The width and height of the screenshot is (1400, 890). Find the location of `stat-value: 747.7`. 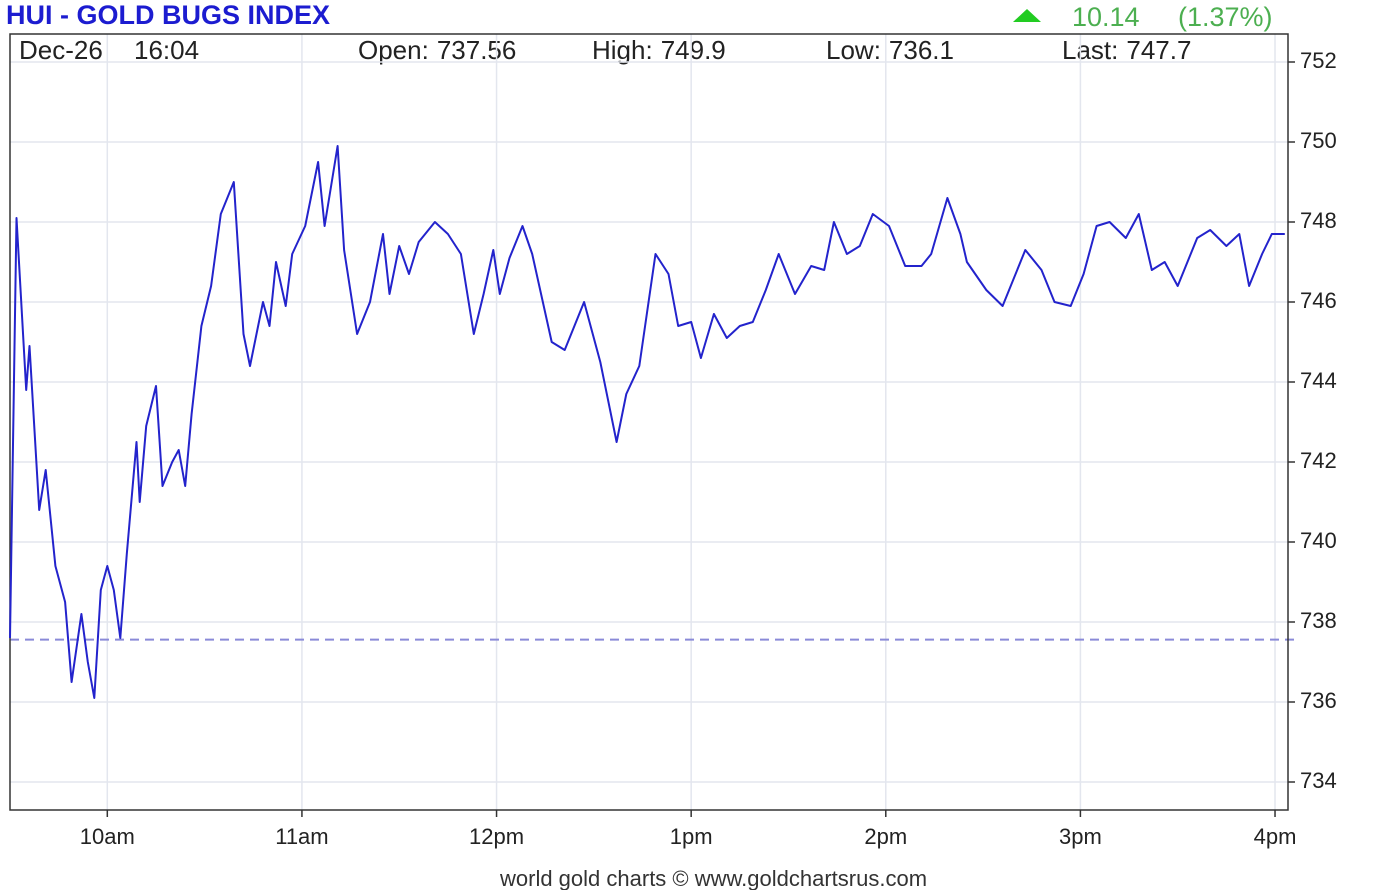

stat-value: 747.7 is located at coordinates (1158, 50).